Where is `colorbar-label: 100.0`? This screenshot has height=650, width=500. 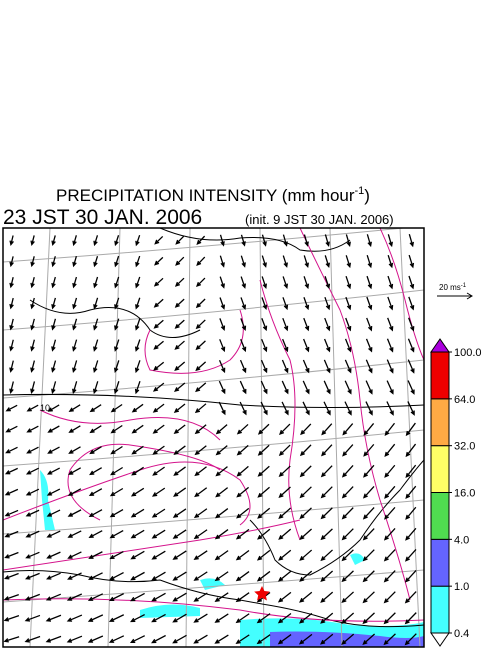 colorbar-label: 100.0 is located at coordinates (468, 353).